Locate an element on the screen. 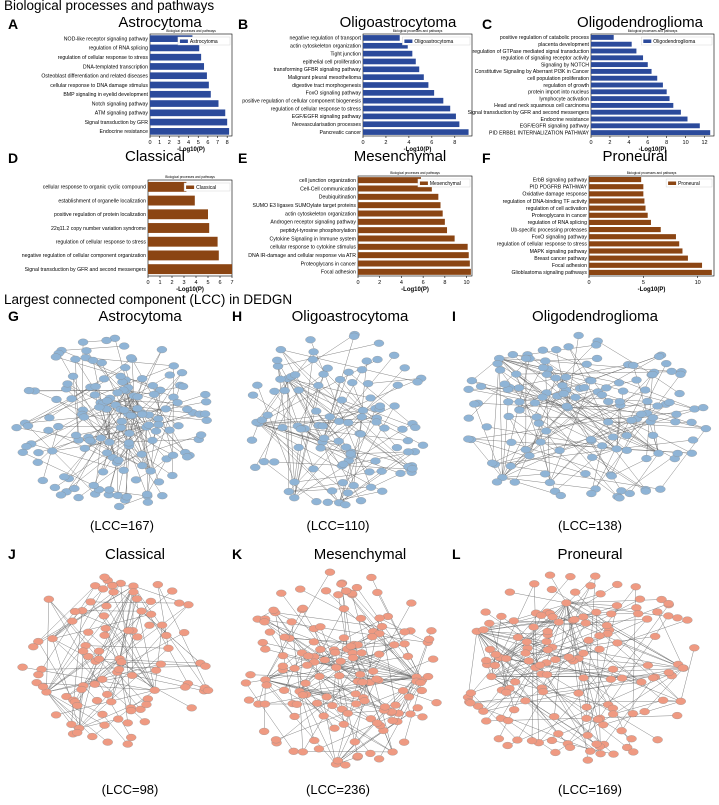 This screenshot has width=719, height=805. category-label: Breast cancer pathway is located at coordinates (560, 259).